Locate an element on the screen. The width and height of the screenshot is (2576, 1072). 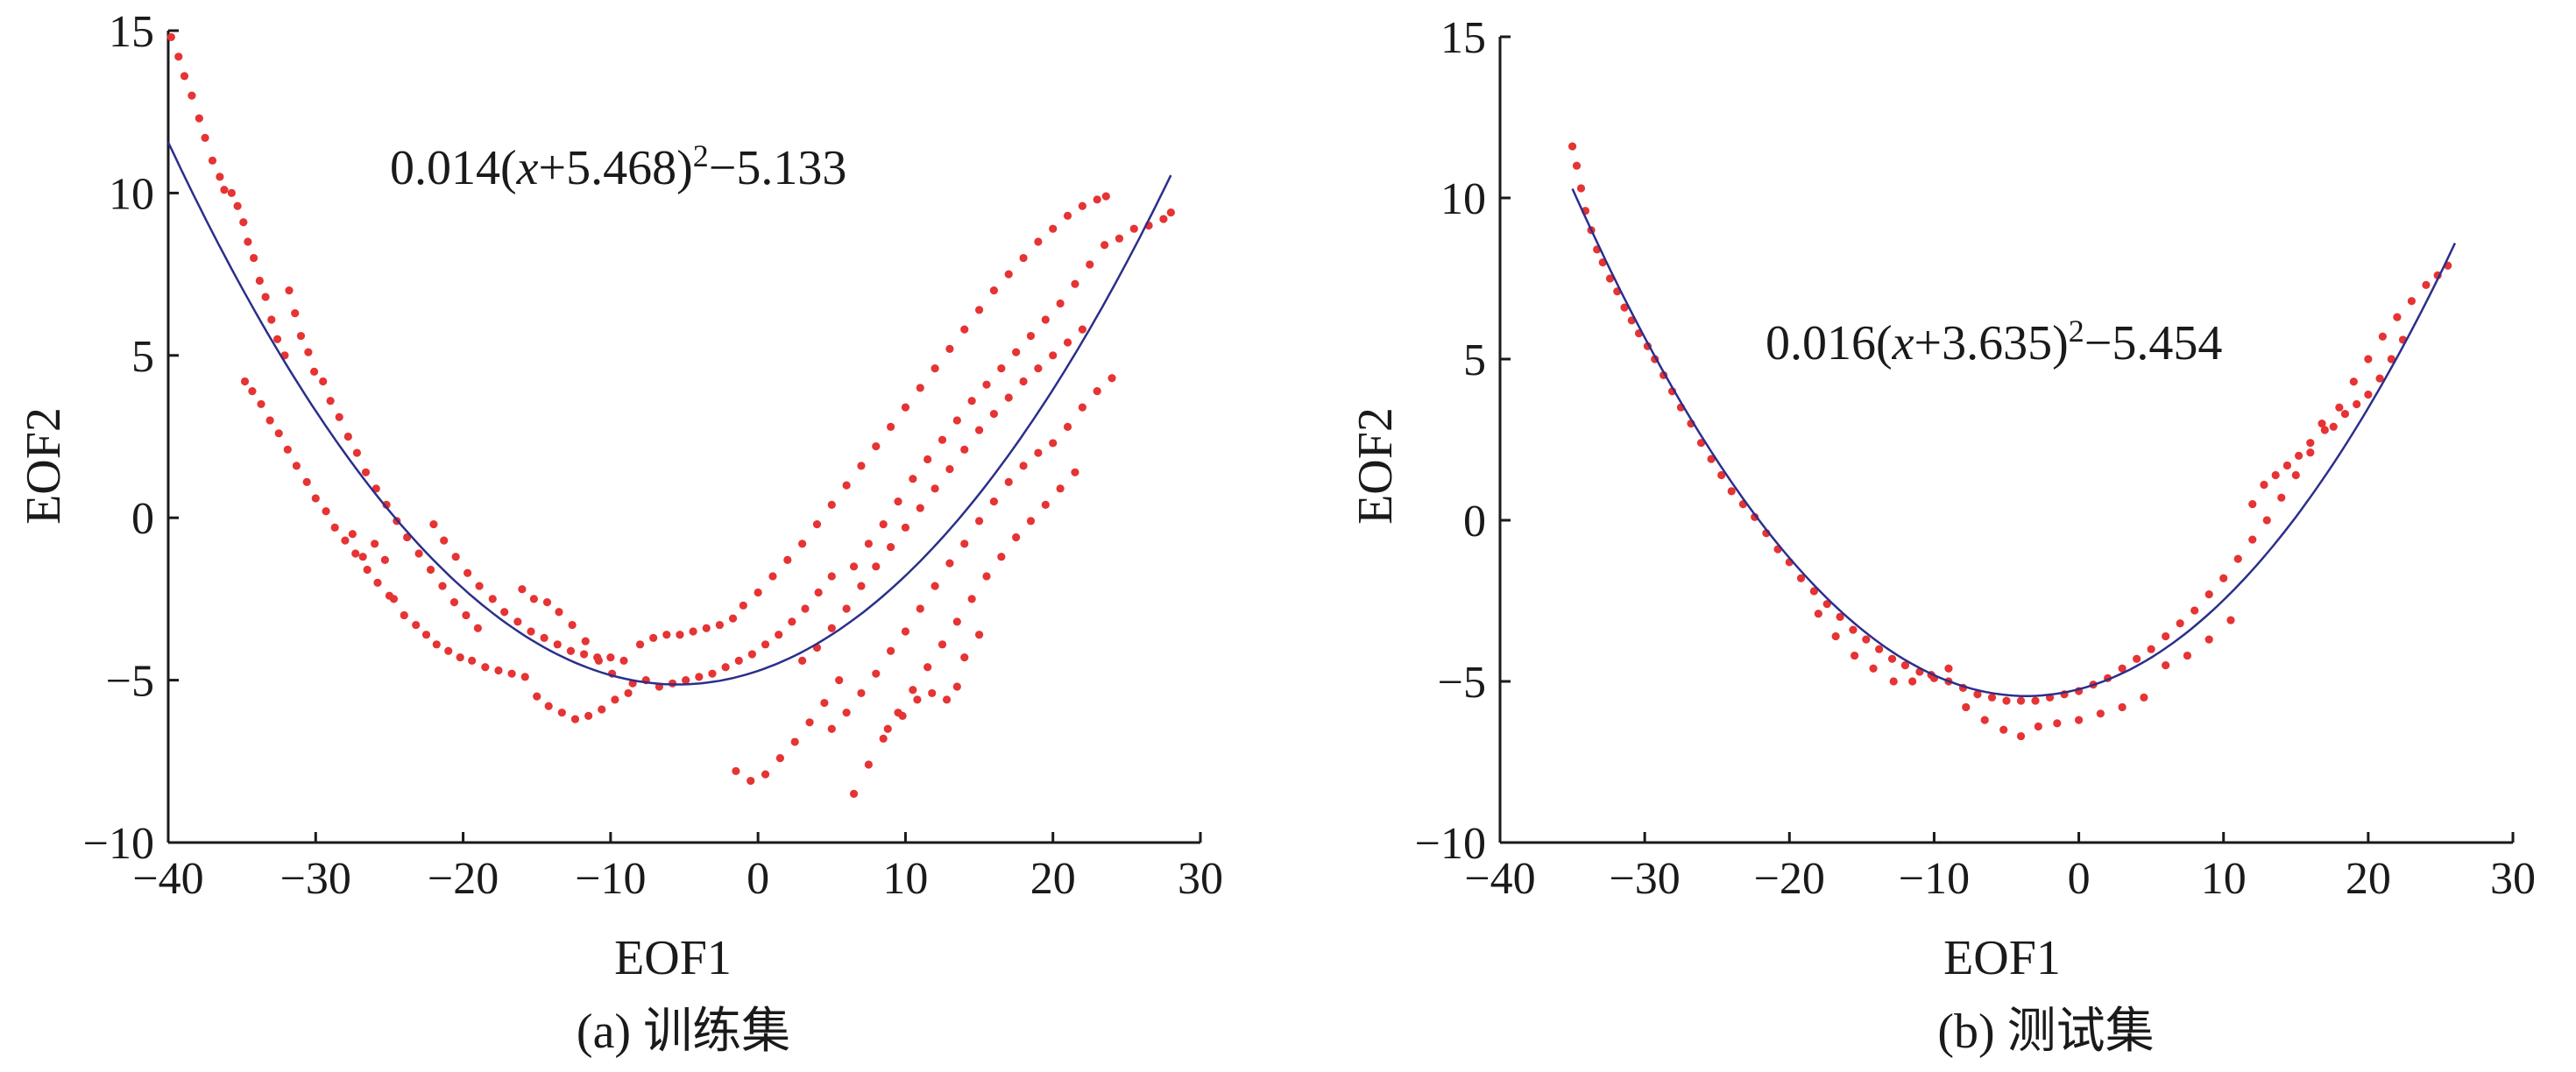
fit-equation-b: 0.016(x+3.635)2−5.454 is located at coordinates (1994, 342).